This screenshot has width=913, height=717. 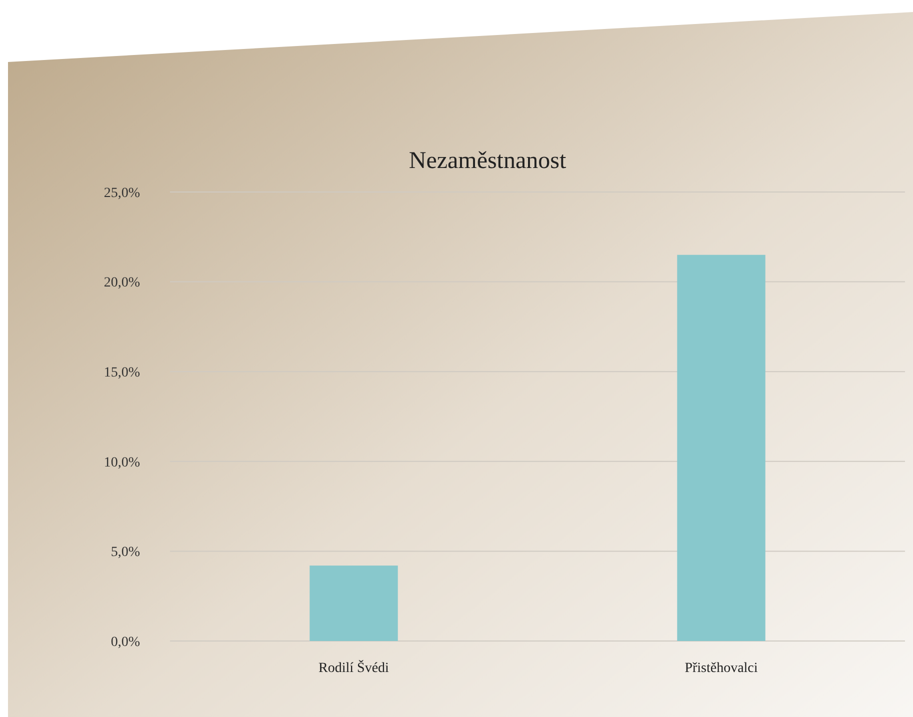 I want to click on y-tick-label: 10,0%, so click(x=122, y=462).